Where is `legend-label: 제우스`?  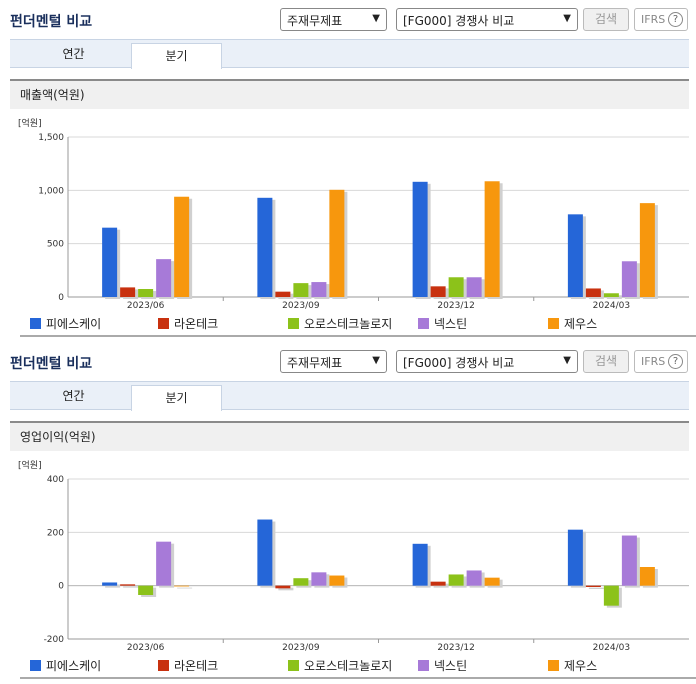 legend-label: 제우스 is located at coordinates (581, 324).